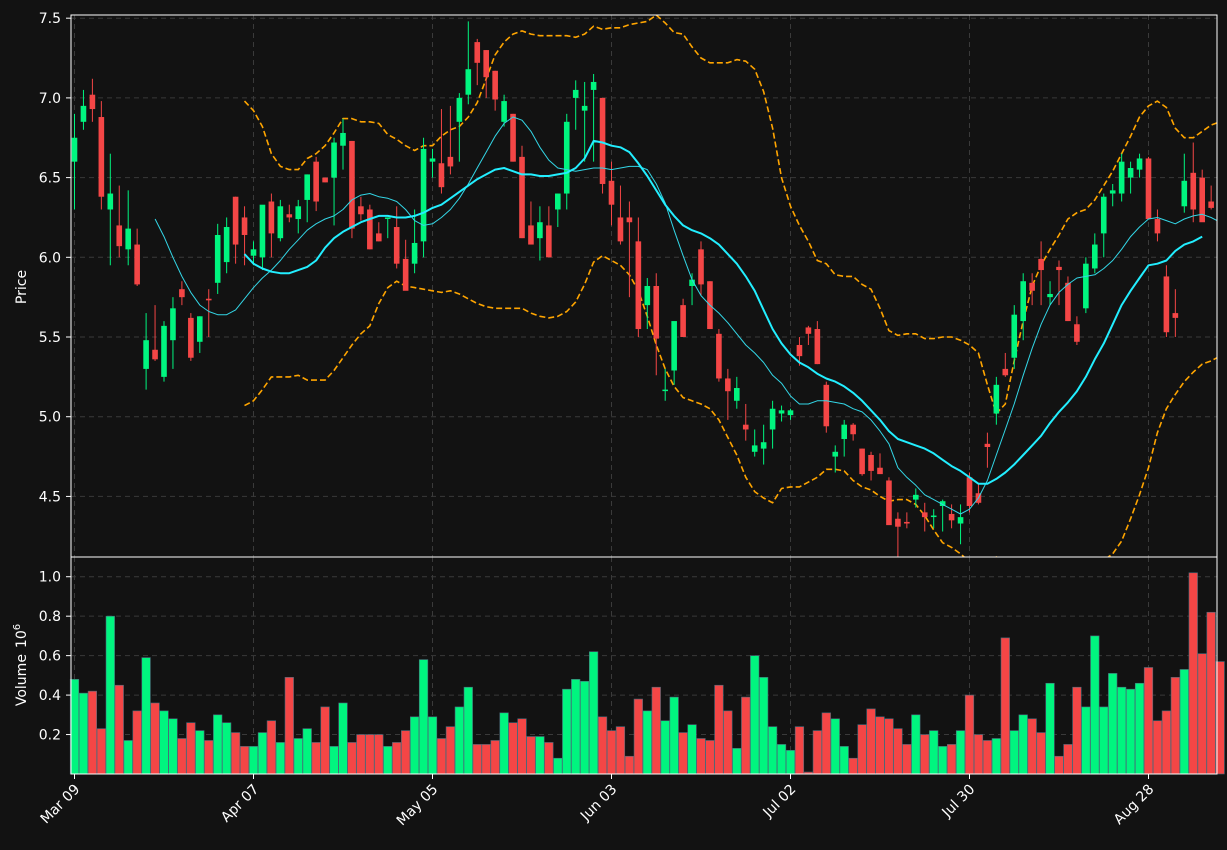 This screenshot has width=1227, height=850. Describe the element at coordinates (50, 617) in the screenshot. I see `volume-y-tick-label: 0.8` at that location.